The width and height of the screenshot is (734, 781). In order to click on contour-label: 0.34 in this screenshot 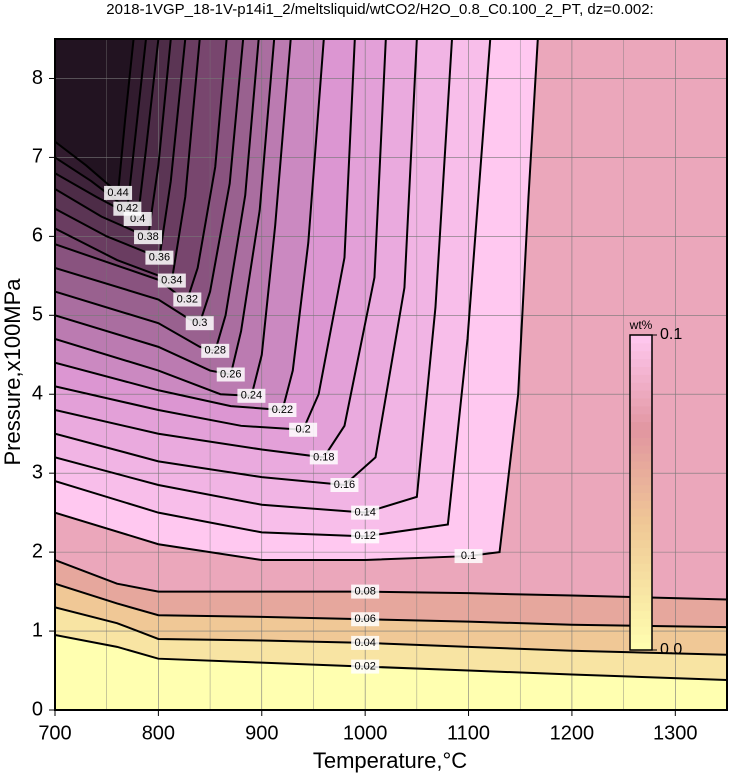, I will do `click(171, 280)`.